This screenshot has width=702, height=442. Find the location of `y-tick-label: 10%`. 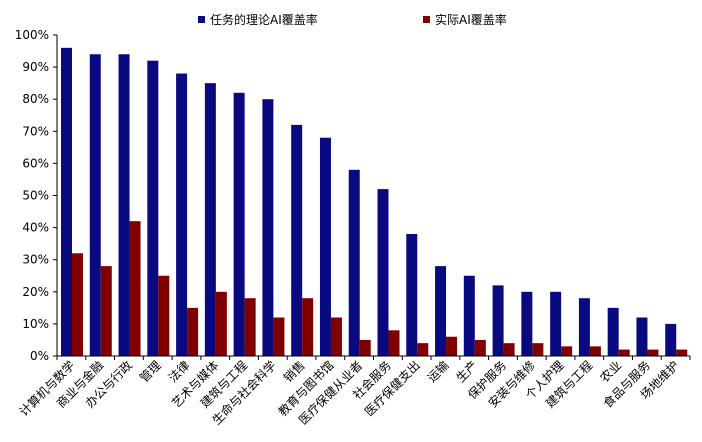

y-tick-label: 10% is located at coordinates (35, 324).